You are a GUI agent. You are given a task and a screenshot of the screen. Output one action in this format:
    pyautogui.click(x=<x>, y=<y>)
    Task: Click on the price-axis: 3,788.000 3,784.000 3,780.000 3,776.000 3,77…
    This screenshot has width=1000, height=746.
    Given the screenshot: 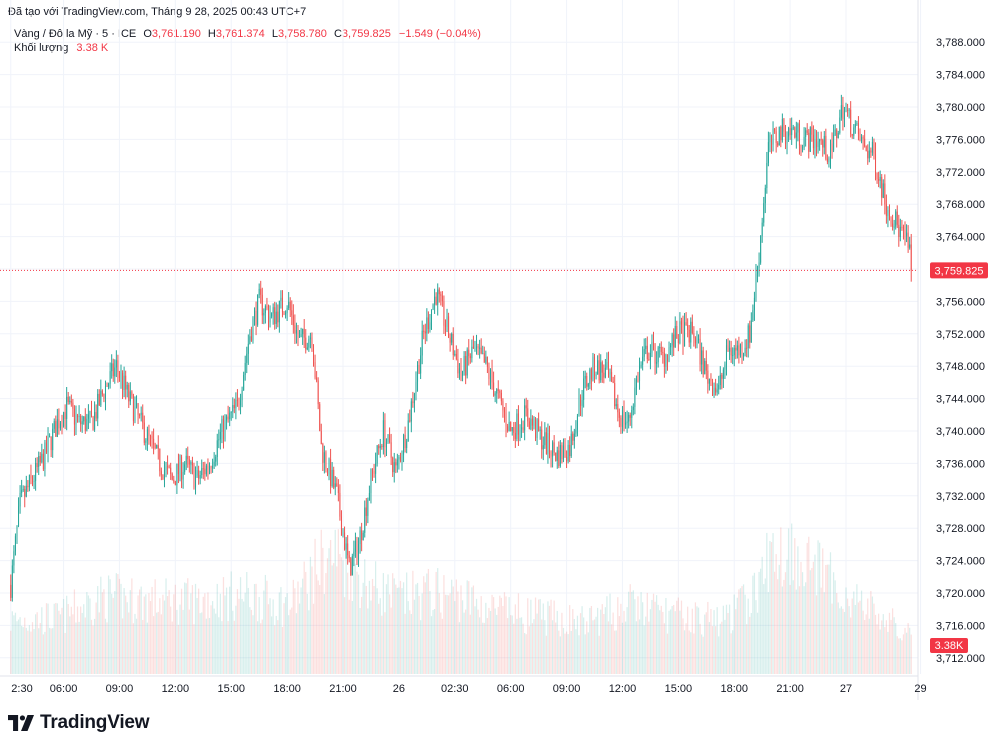 What is the action you would take?
    pyautogui.click(x=959, y=351)
    